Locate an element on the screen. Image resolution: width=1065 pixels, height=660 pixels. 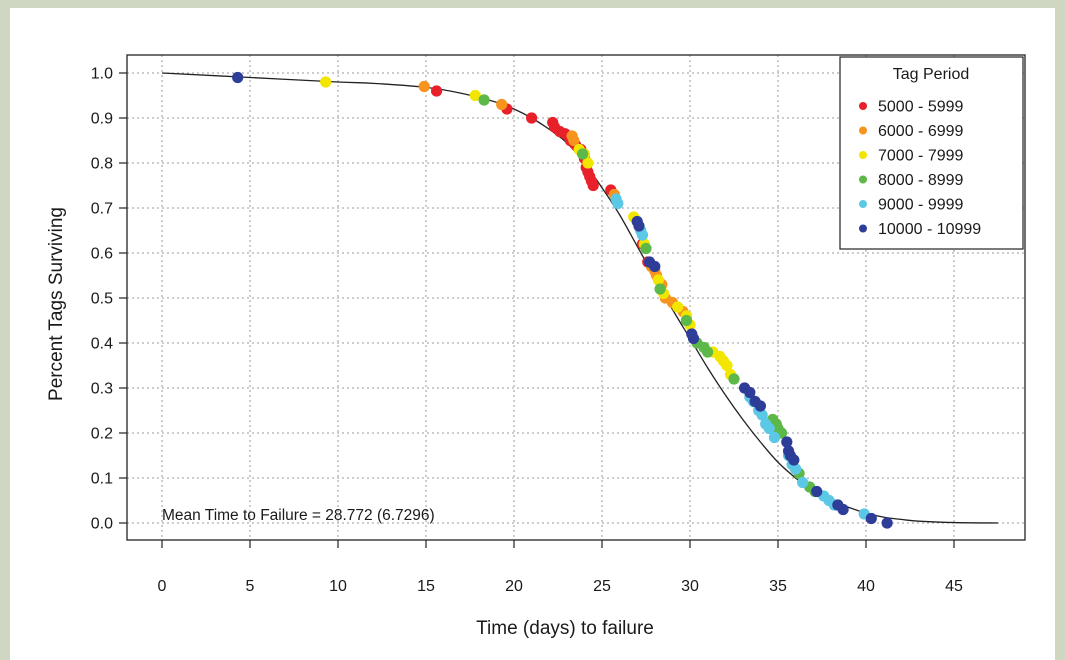
legend-label: 6000 - 6999 is located at coordinates (921, 131).